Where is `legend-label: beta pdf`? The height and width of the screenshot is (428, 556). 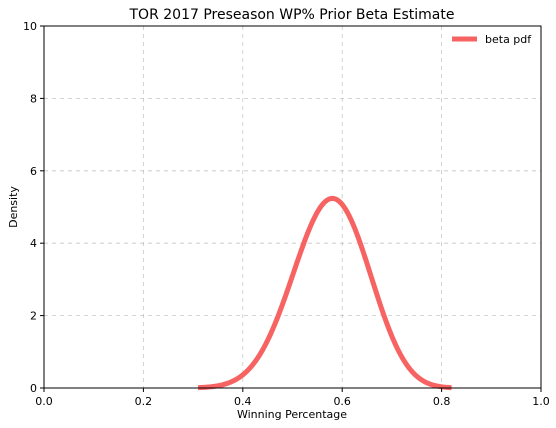 legend-label: beta pdf is located at coordinates (508, 39).